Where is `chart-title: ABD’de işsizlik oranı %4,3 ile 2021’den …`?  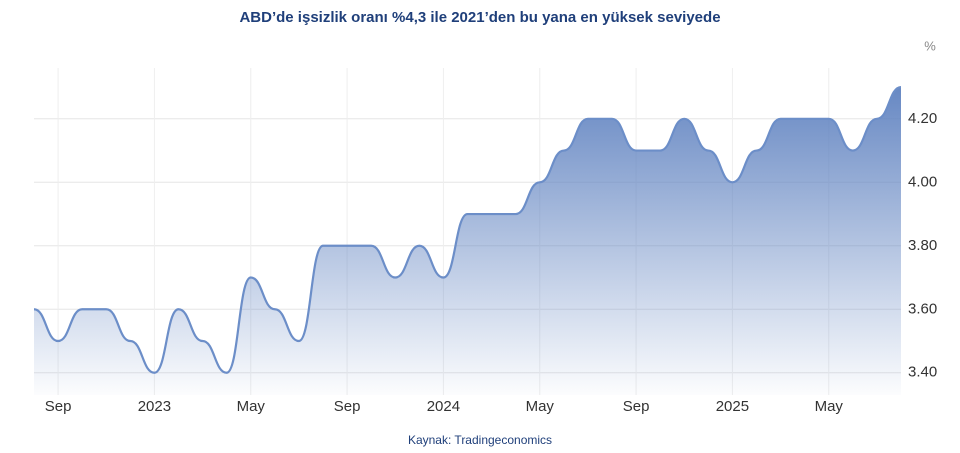 chart-title: ABD’de işsizlik oranı %4,3 ile 2021’den … is located at coordinates (479, 17).